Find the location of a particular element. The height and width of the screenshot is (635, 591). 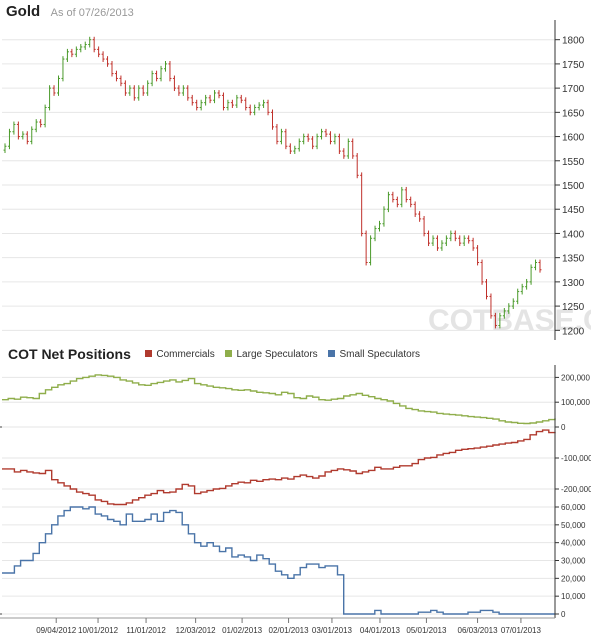

price-tick-label-1800: 1800 is located at coordinates (573, 41).